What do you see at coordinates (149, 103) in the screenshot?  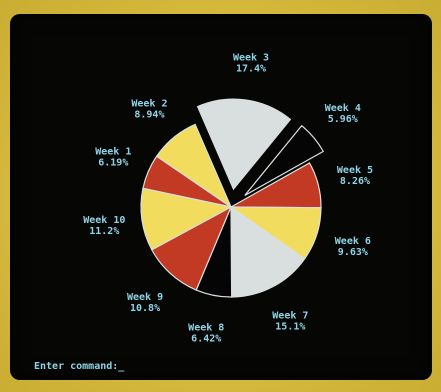 I see `slice-label-week-2: Week 2` at bounding box center [149, 103].